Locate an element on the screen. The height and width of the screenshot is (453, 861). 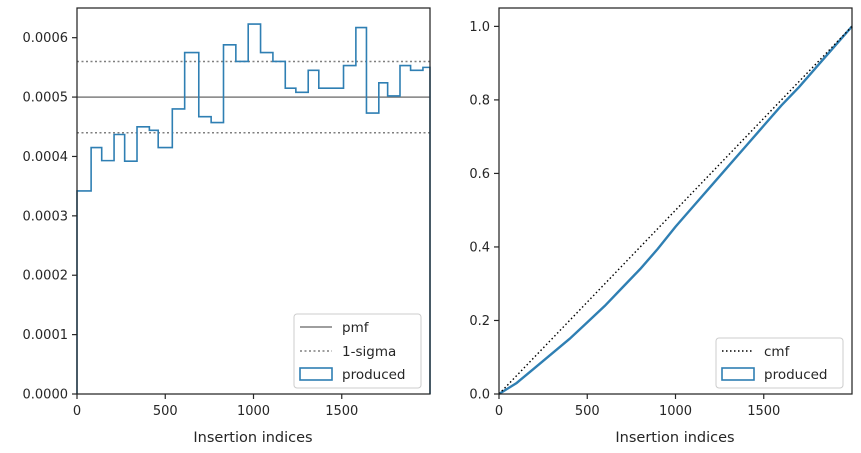
cdf-xtick-label: 1000 is located at coordinates (675, 411).